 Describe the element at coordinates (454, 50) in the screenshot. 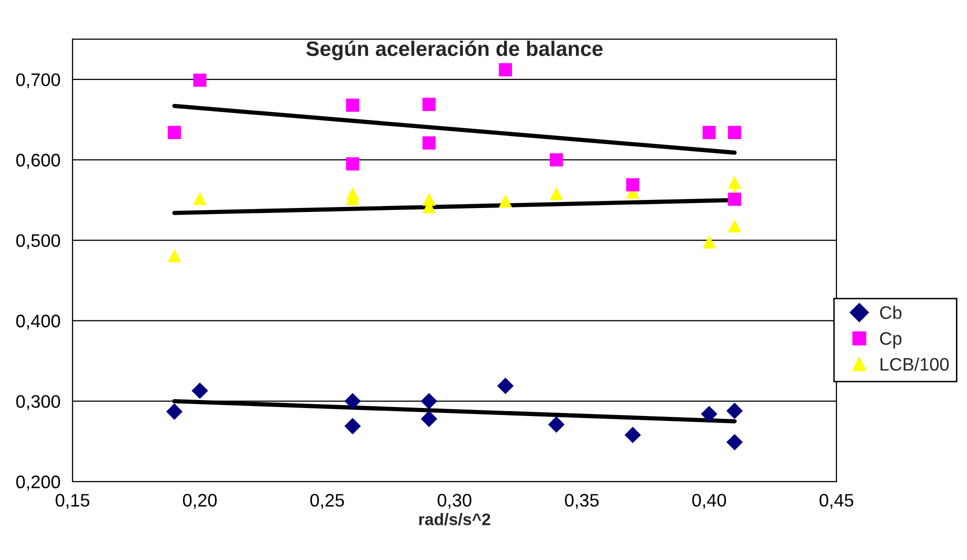

I see `chart-title: Según aceleración de balance` at that location.